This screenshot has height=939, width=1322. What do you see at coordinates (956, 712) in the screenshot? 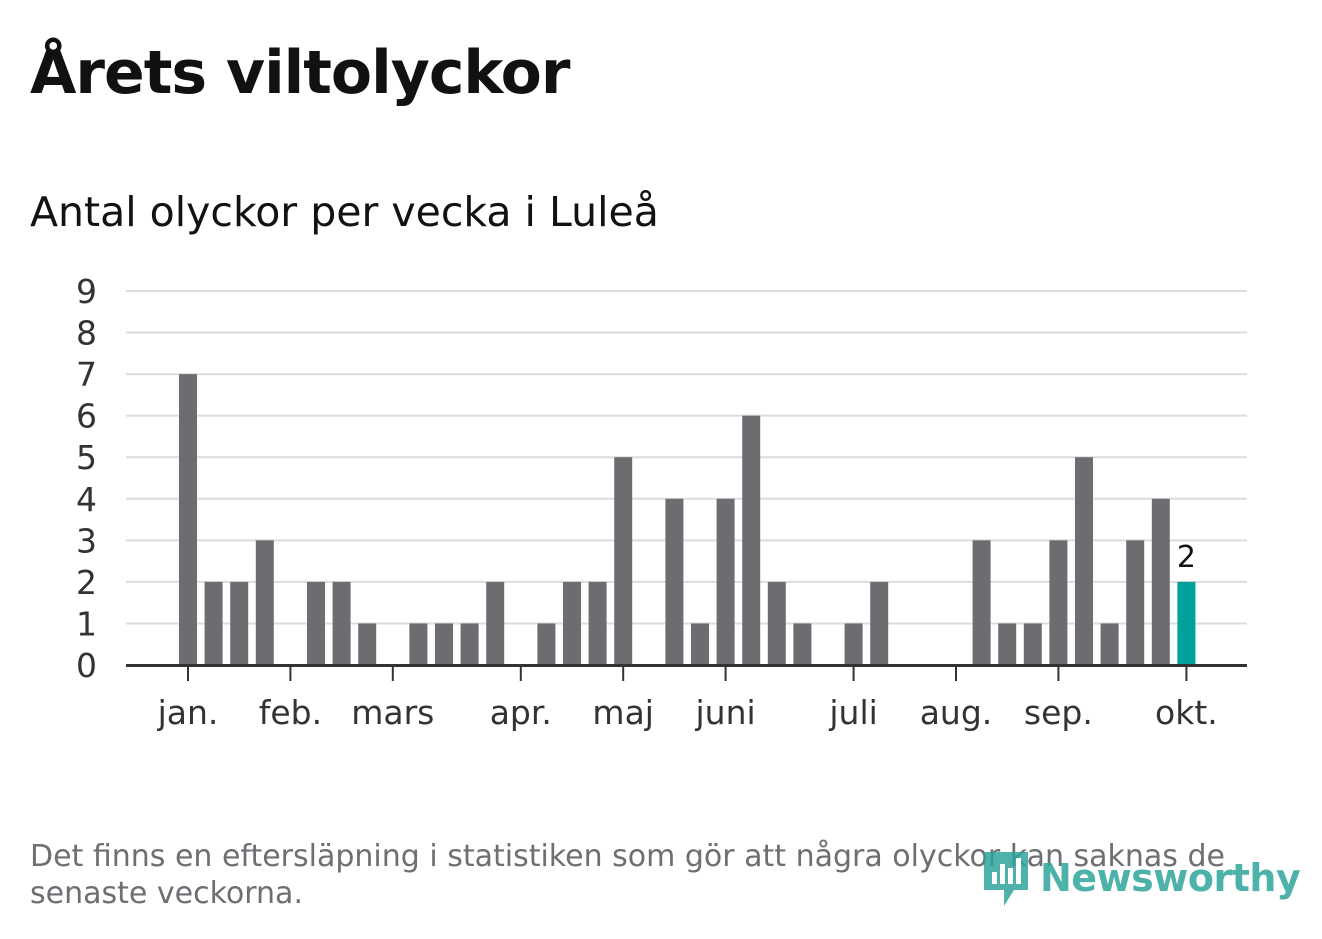
I see `x-tick-label-aug: aug.` at bounding box center [956, 712].